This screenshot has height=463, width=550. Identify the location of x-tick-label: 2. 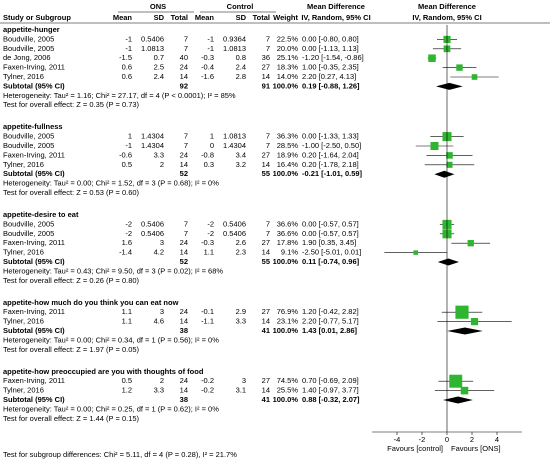
(472, 439).